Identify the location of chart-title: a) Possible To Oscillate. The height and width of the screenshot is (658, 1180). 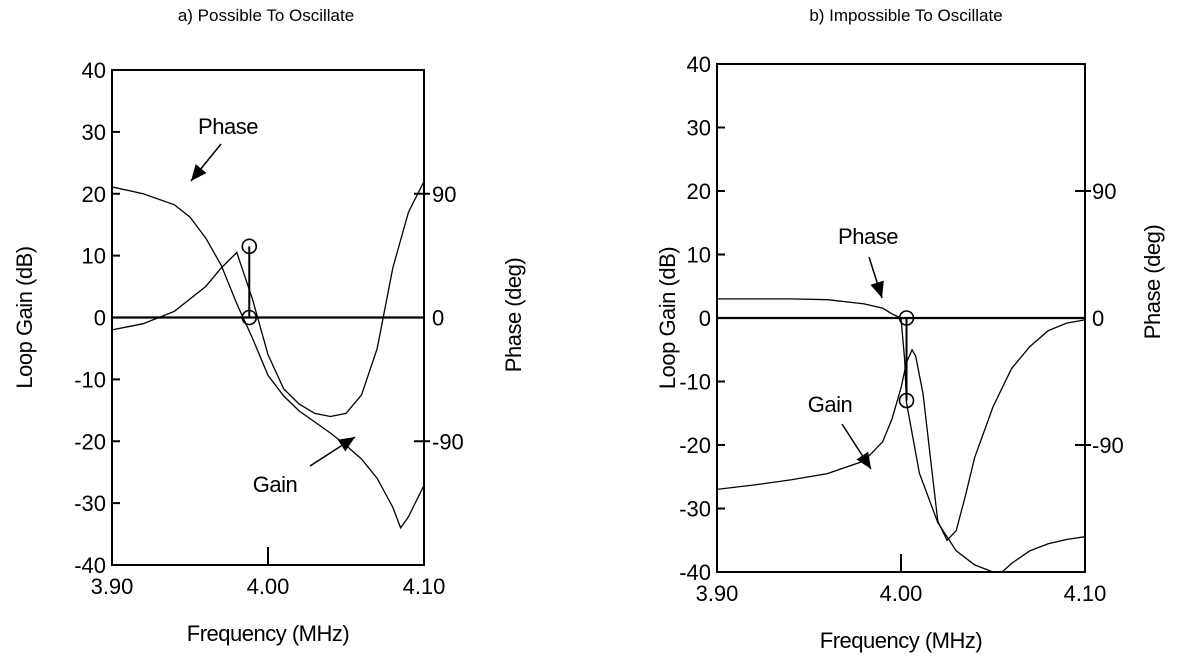
(266, 15).